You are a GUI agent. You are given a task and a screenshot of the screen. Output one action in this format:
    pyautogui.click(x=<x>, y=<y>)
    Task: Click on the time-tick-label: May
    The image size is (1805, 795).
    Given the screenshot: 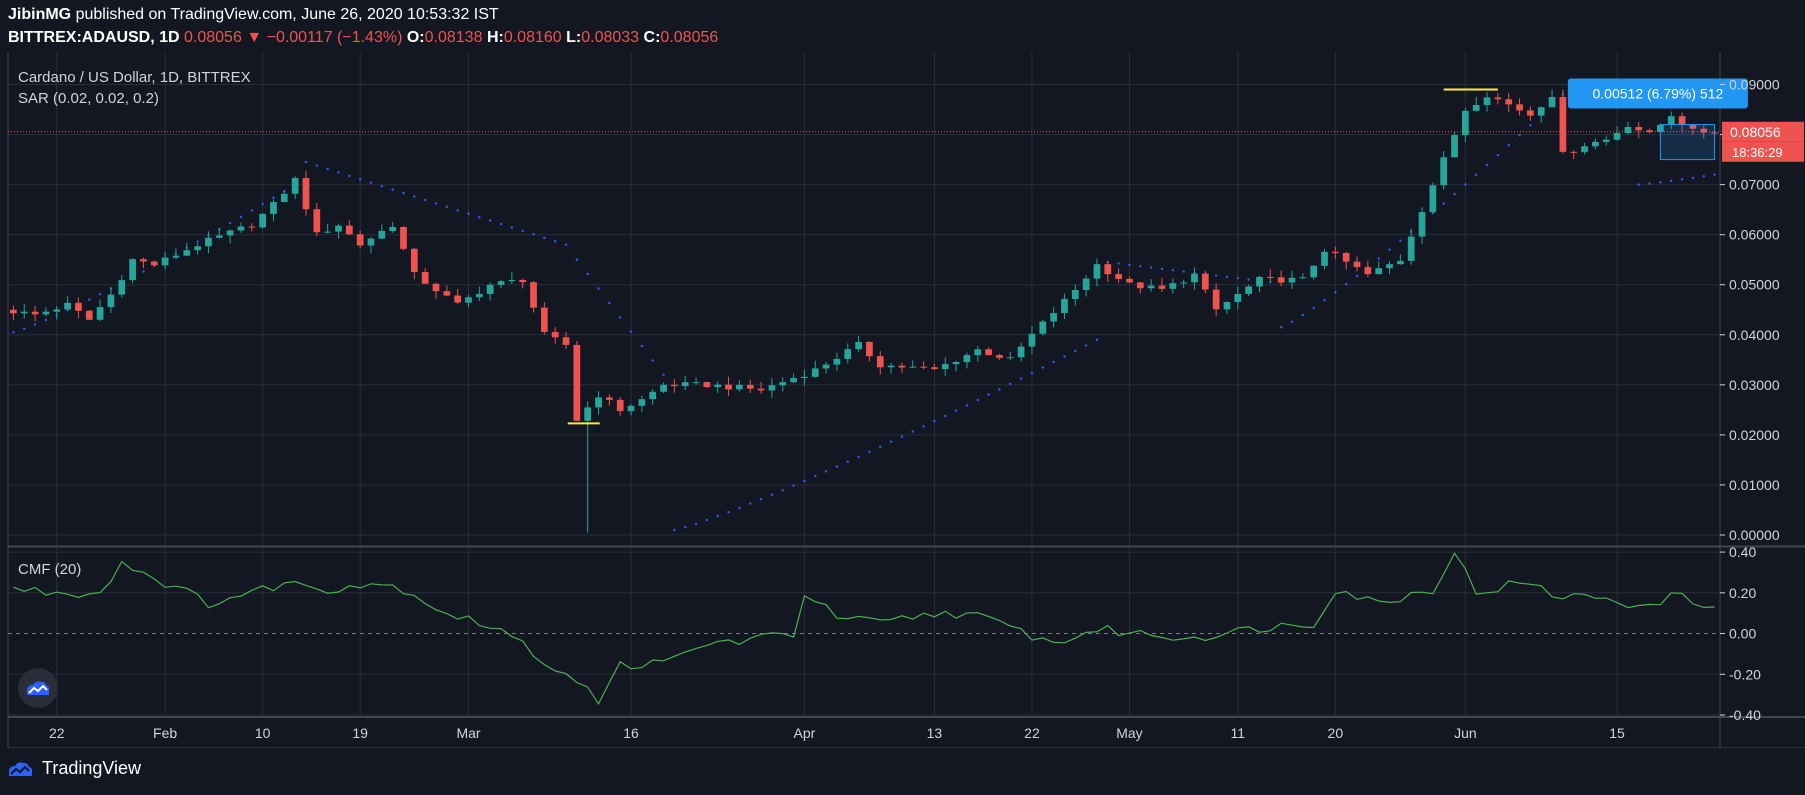 What is the action you would take?
    pyautogui.click(x=1129, y=733)
    